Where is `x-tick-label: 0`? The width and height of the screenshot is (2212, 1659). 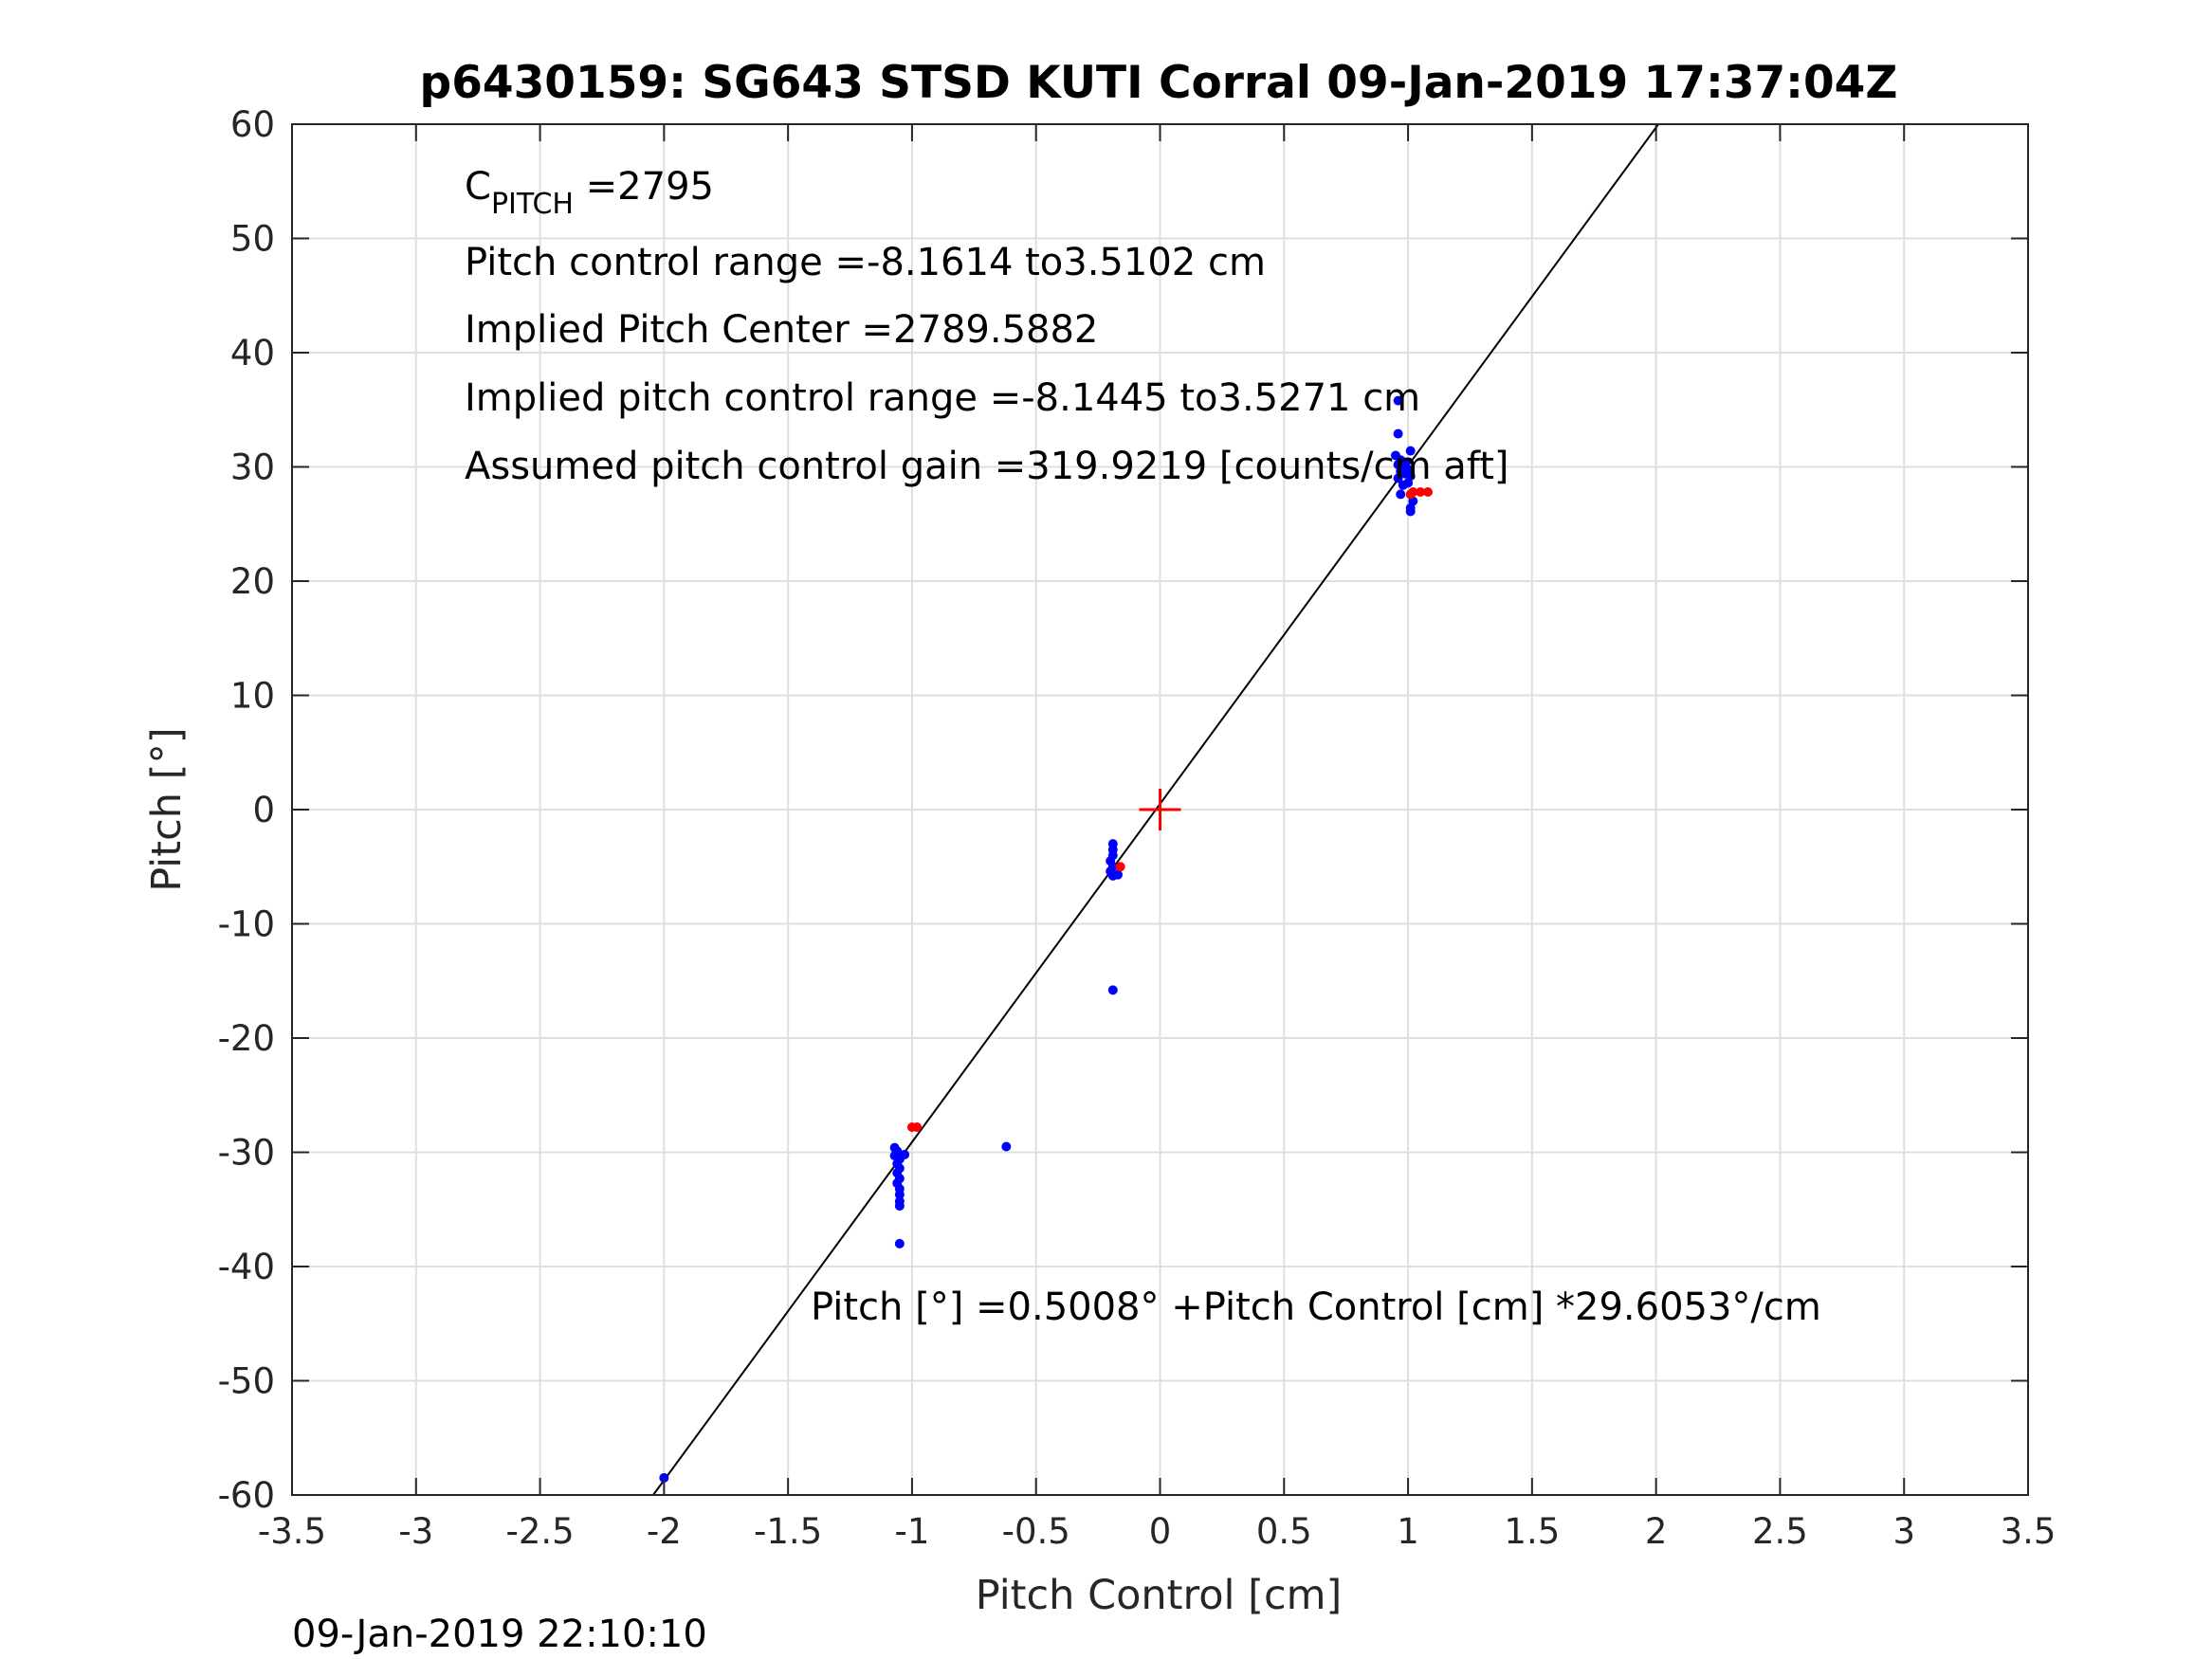
x-tick-label: 0 is located at coordinates (1160, 1531).